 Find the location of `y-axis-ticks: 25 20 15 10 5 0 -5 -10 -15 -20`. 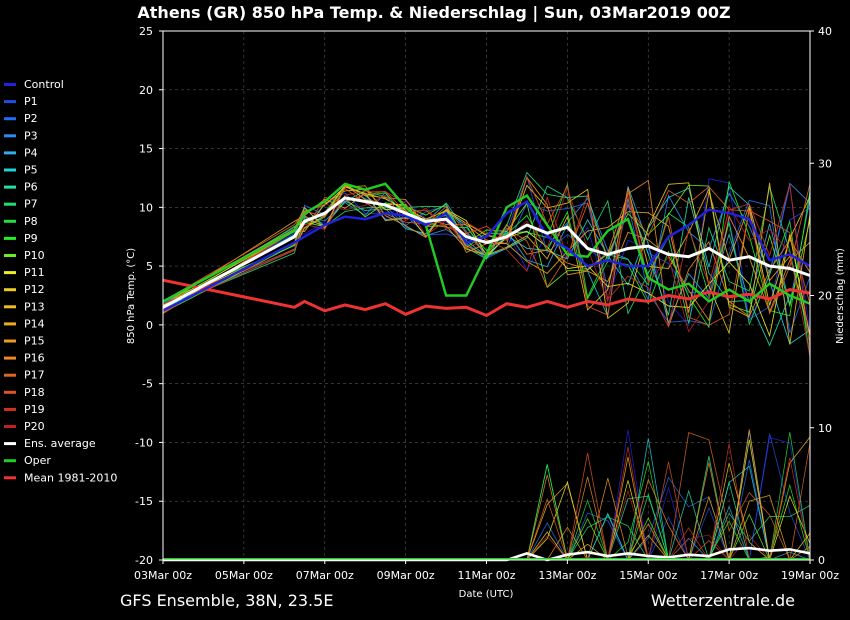

y-axis-ticks: 25 20 15 10 5 0 -5 -10 -15 -20 is located at coordinates (149, 296).